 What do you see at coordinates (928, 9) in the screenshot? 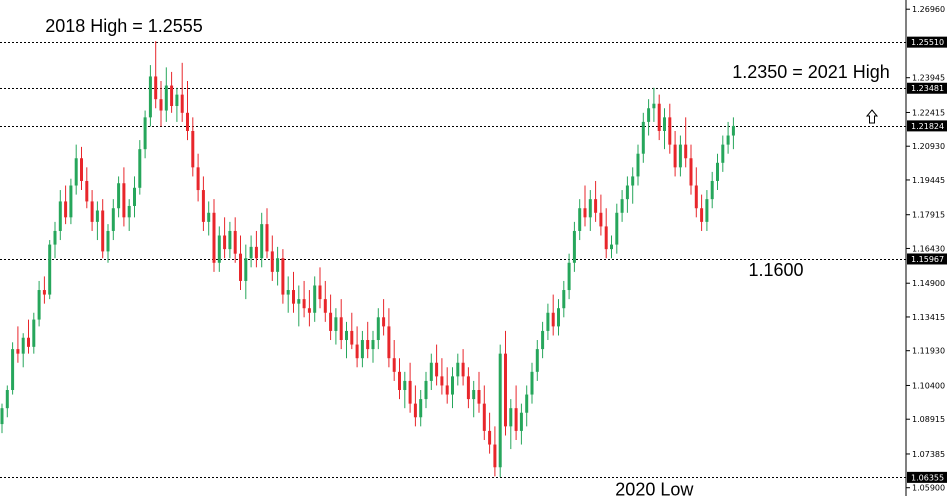
I see `axis-tick-label: 1.26960` at bounding box center [928, 9].